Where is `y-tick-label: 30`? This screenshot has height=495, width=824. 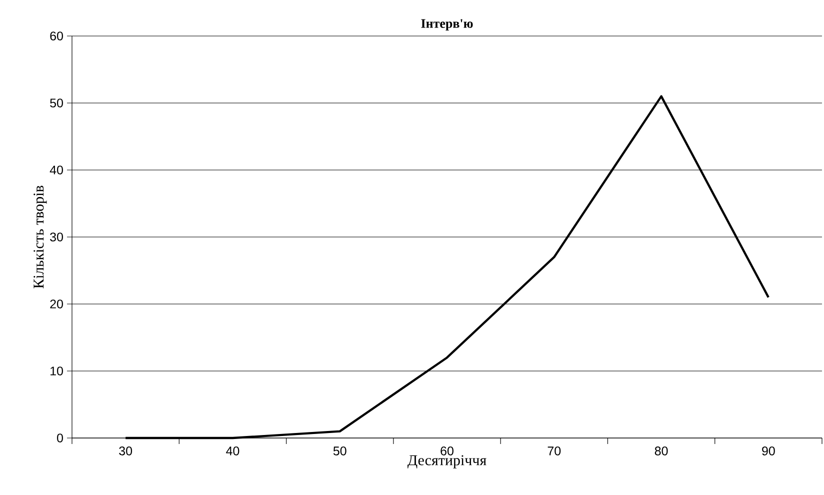
y-tick-label: 30 is located at coordinates (56, 237).